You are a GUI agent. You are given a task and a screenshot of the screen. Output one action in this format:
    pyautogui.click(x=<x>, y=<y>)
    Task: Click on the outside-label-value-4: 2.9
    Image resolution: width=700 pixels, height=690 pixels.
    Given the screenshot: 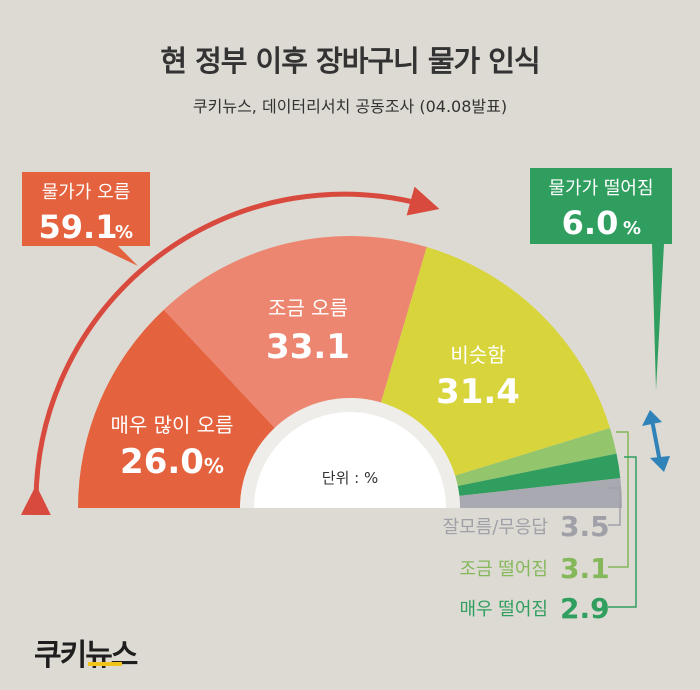 What is the action you would take?
    pyautogui.click(x=585, y=608)
    